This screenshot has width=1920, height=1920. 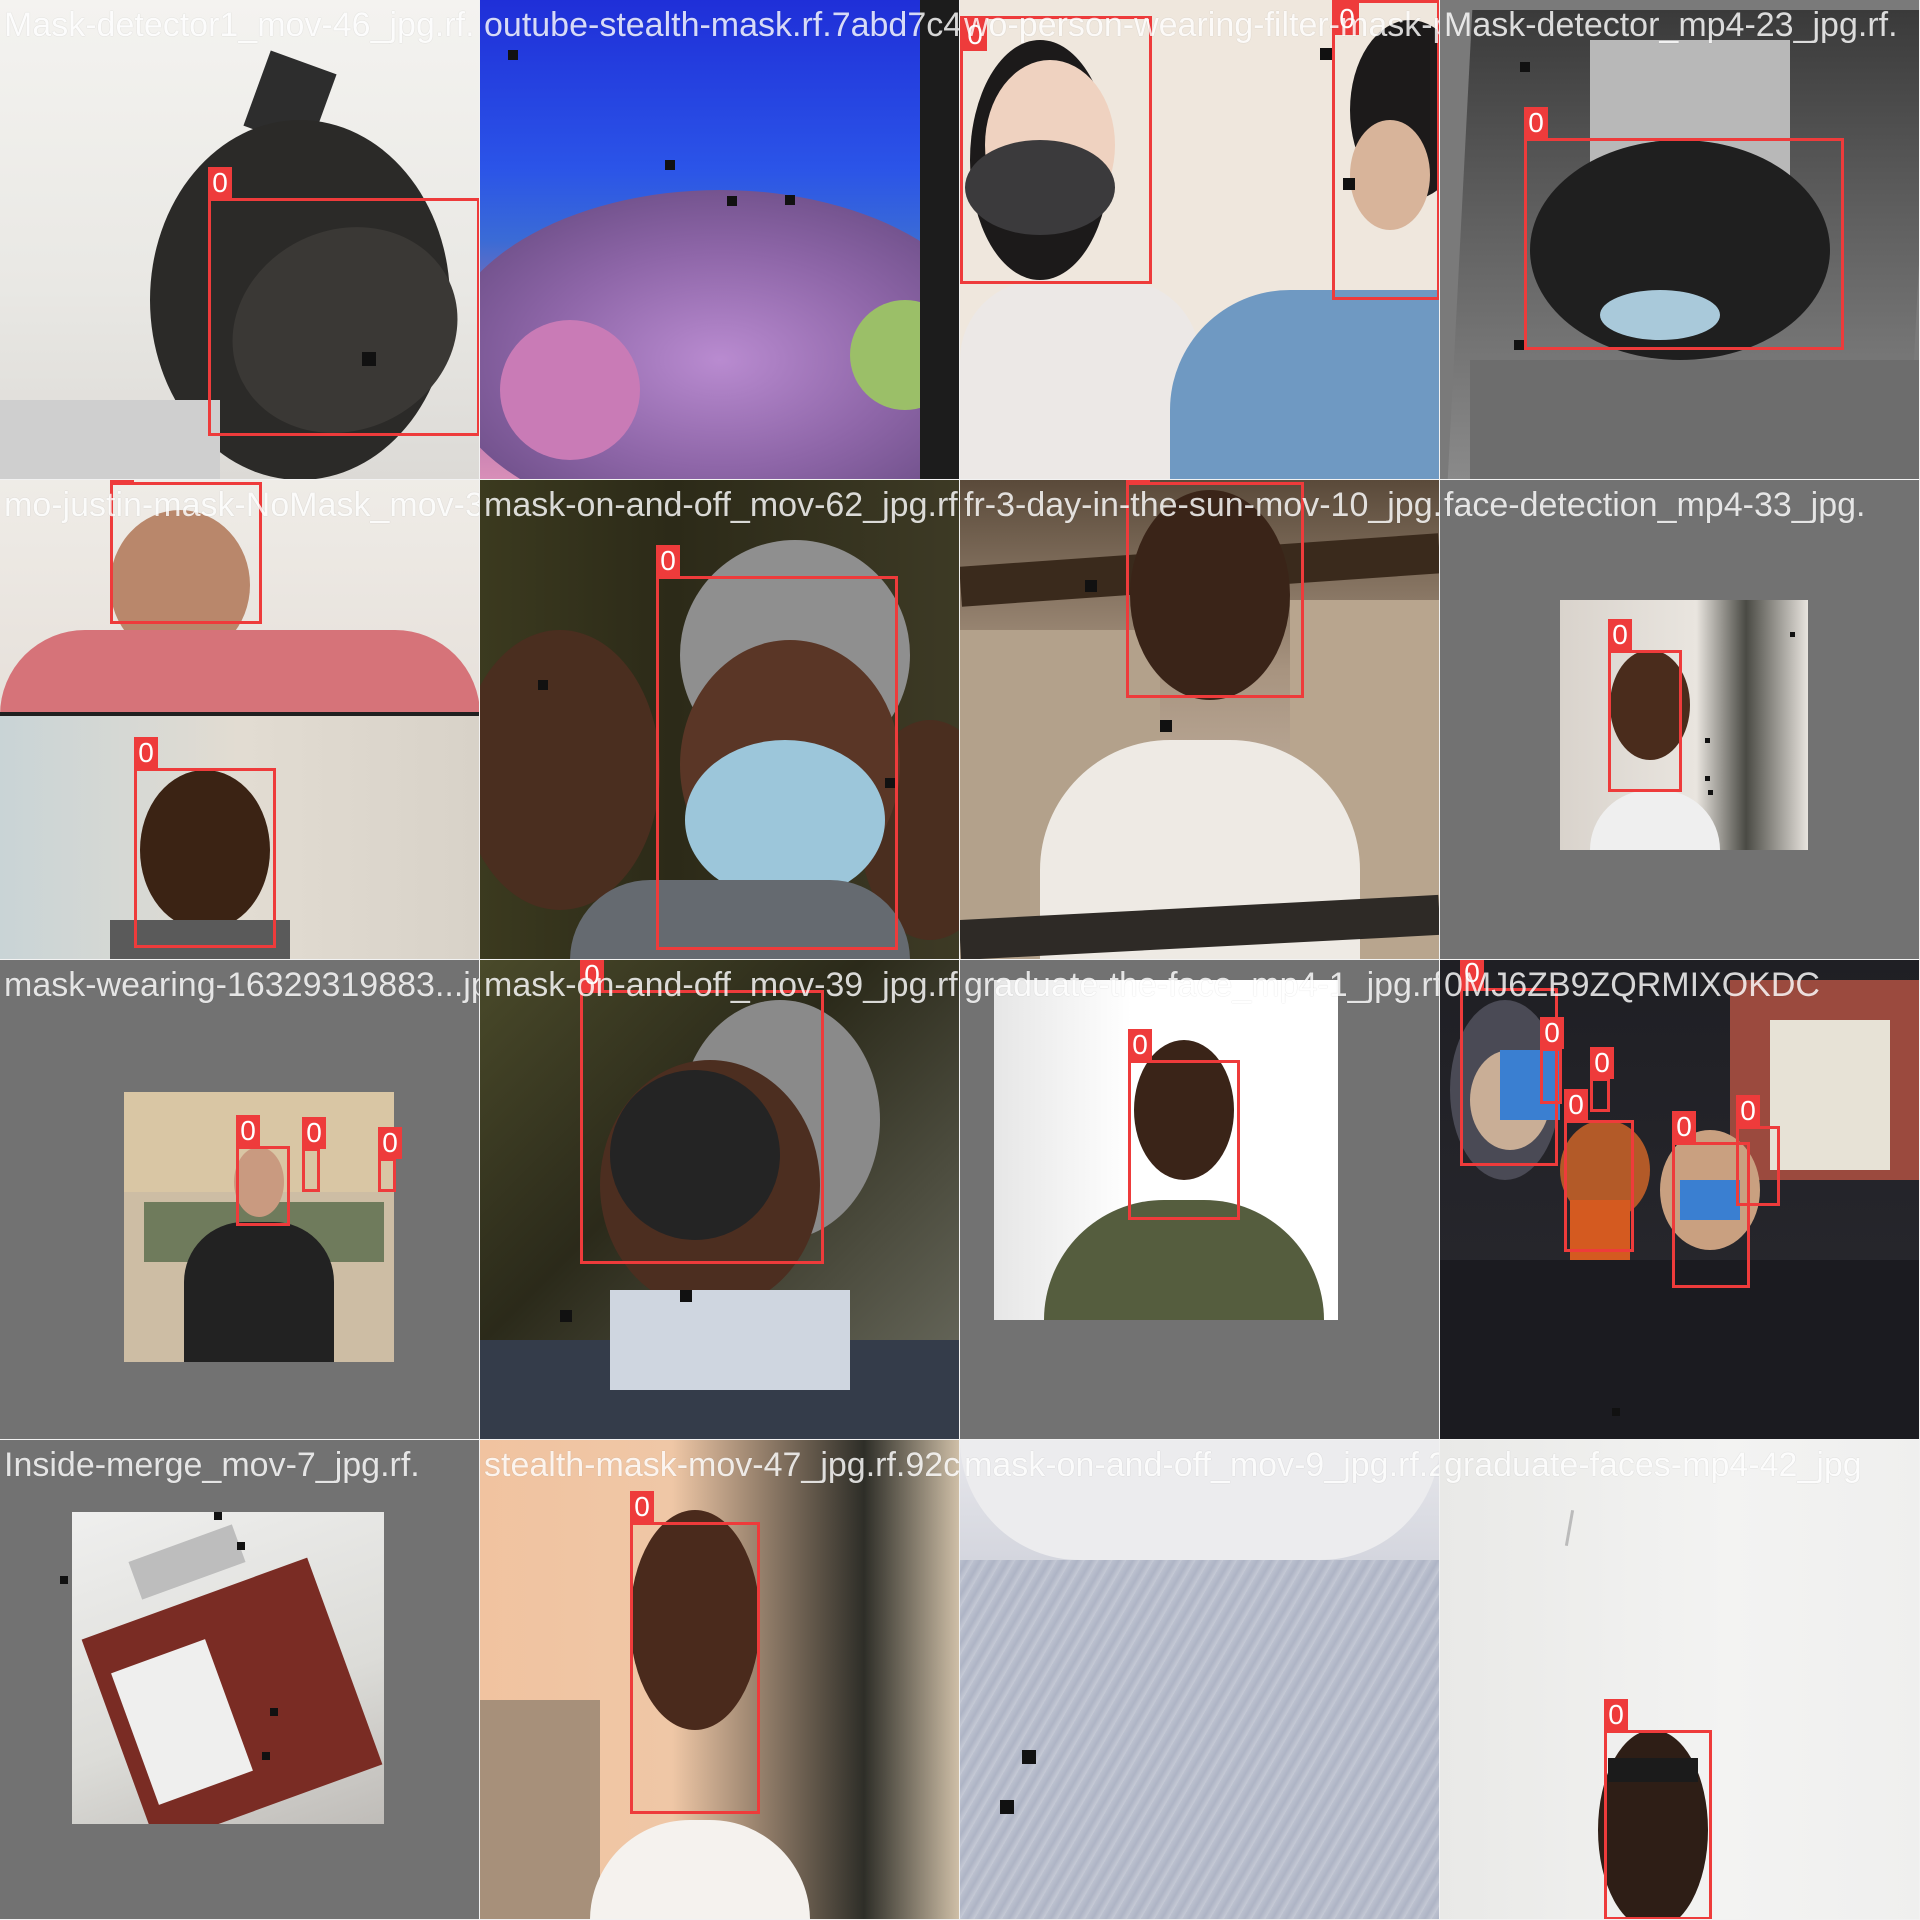 What do you see at coordinates (228, 1668) in the screenshot?
I see `tile-13-photo` at bounding box center [228, 1668].